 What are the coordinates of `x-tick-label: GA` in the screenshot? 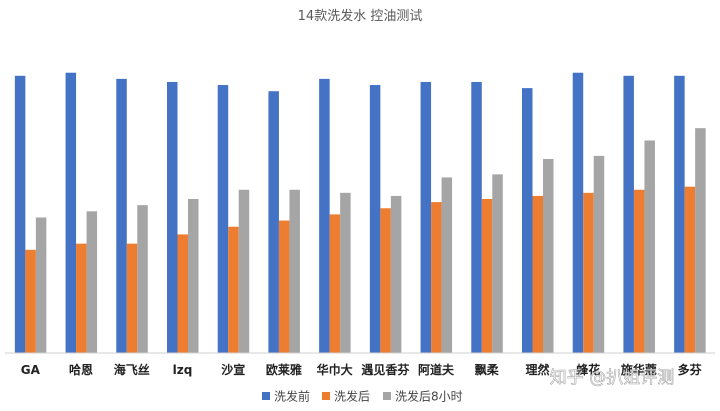 It's located at (31, 370).